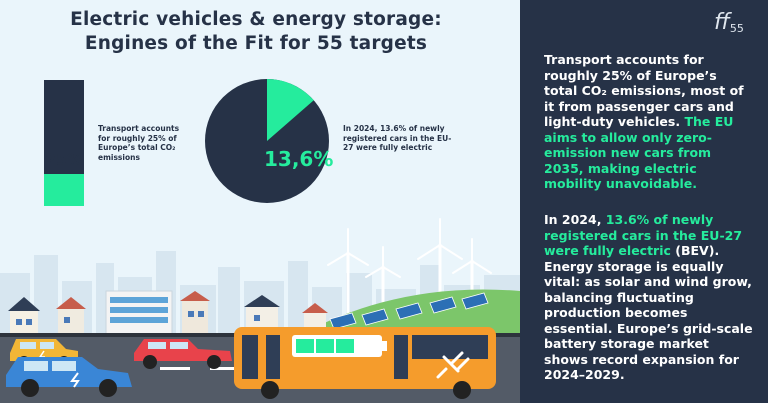 This screenshot has width=768, height=403. What do you see at coordinates (64, 159) in the screenshot?
I see `transport-share-value: 25%` at bounding box center [64, 159].